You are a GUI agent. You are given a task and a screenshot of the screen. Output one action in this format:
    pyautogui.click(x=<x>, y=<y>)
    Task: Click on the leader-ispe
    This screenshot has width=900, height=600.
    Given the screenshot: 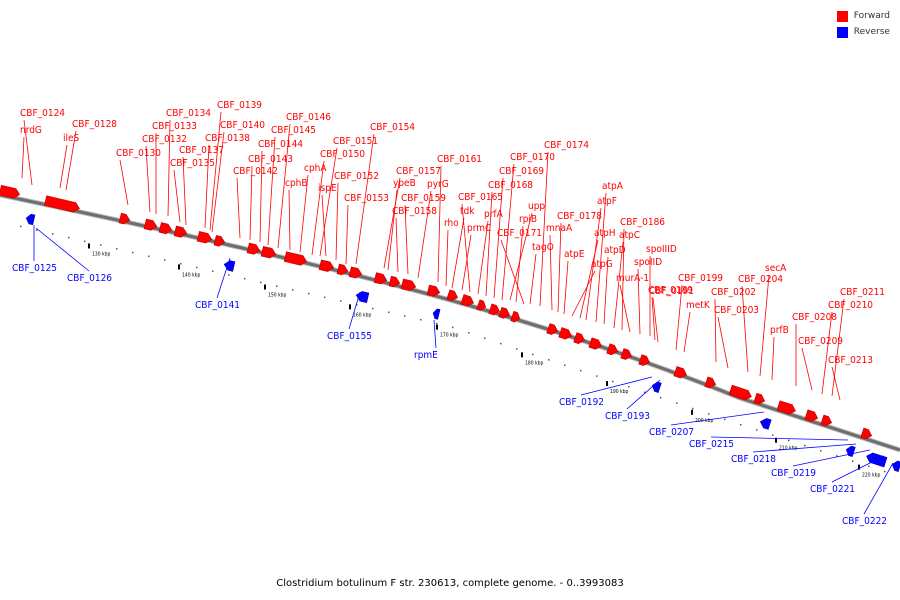 What is the action you would take?
    pyautogui.click(x=324, y=225)
    